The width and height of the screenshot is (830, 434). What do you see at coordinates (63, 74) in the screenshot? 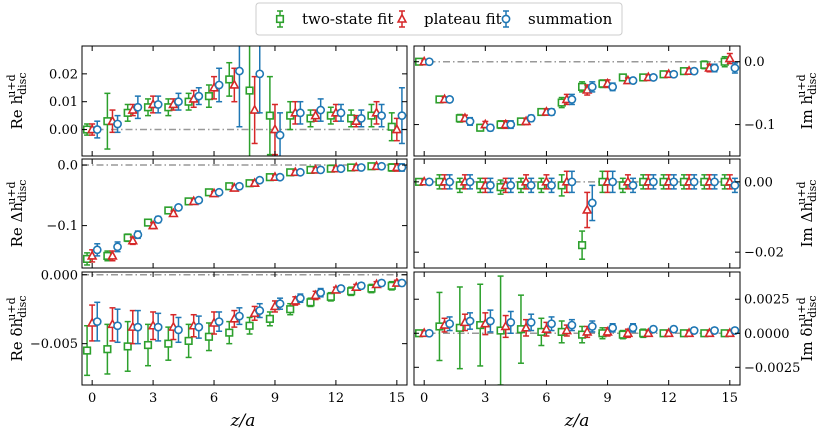
I see `y-tick-label: 0.02` at bounding box center [63, 74].